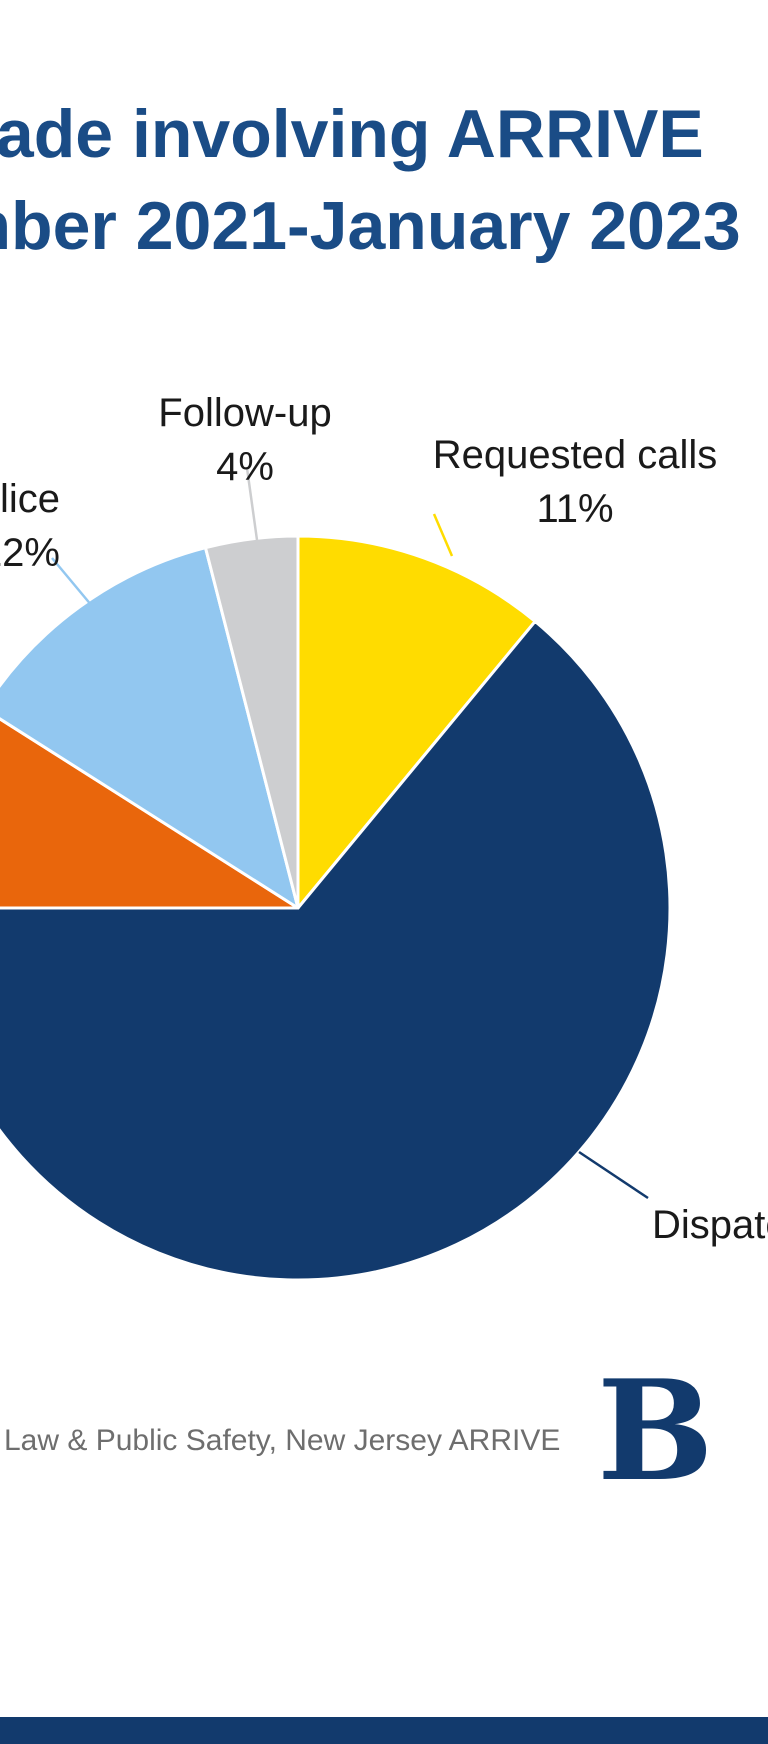 The image size is (768, 1744). I want to click on callout-police-pct: 12%, so click(30, 553).